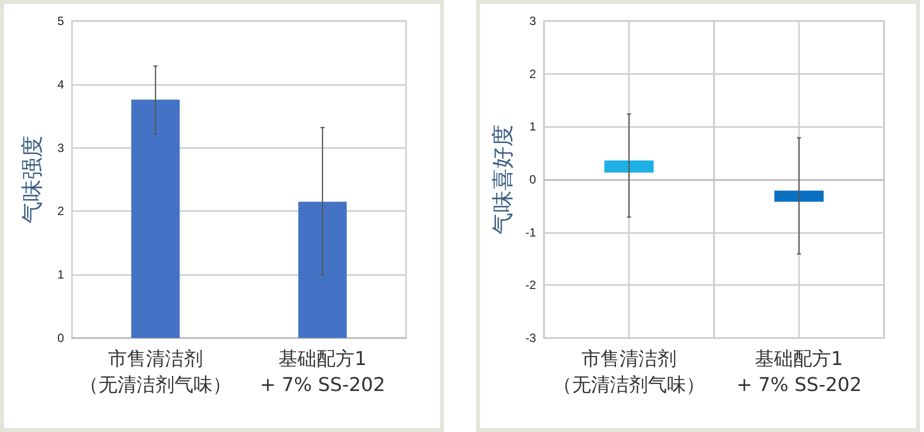 Image resolution: width=924 pixels, height=432 pixels. I want to click on y-tick-label: -1, so click(530, 232).